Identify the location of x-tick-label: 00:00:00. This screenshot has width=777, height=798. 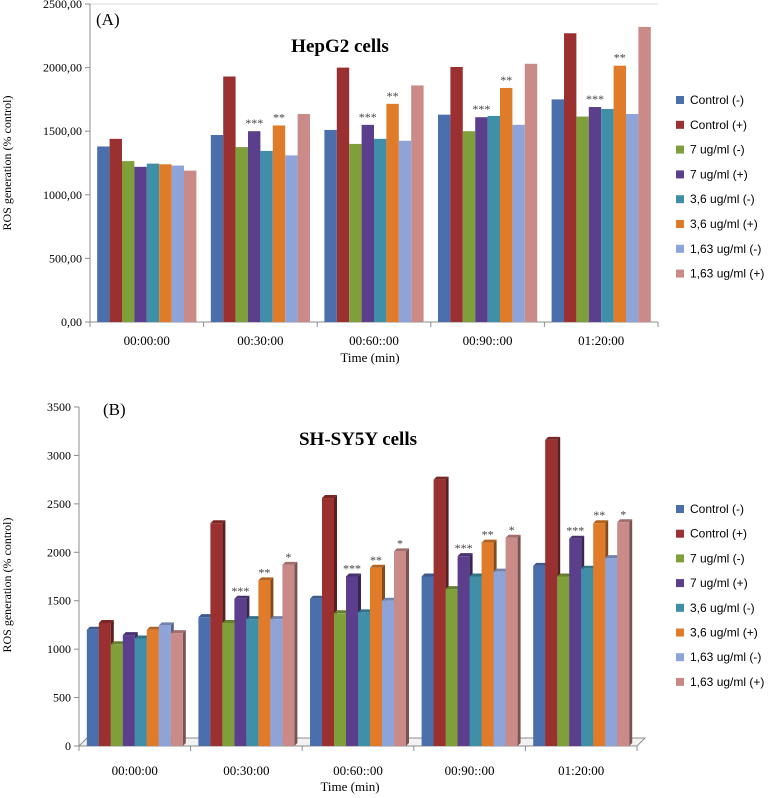
(147, 340).